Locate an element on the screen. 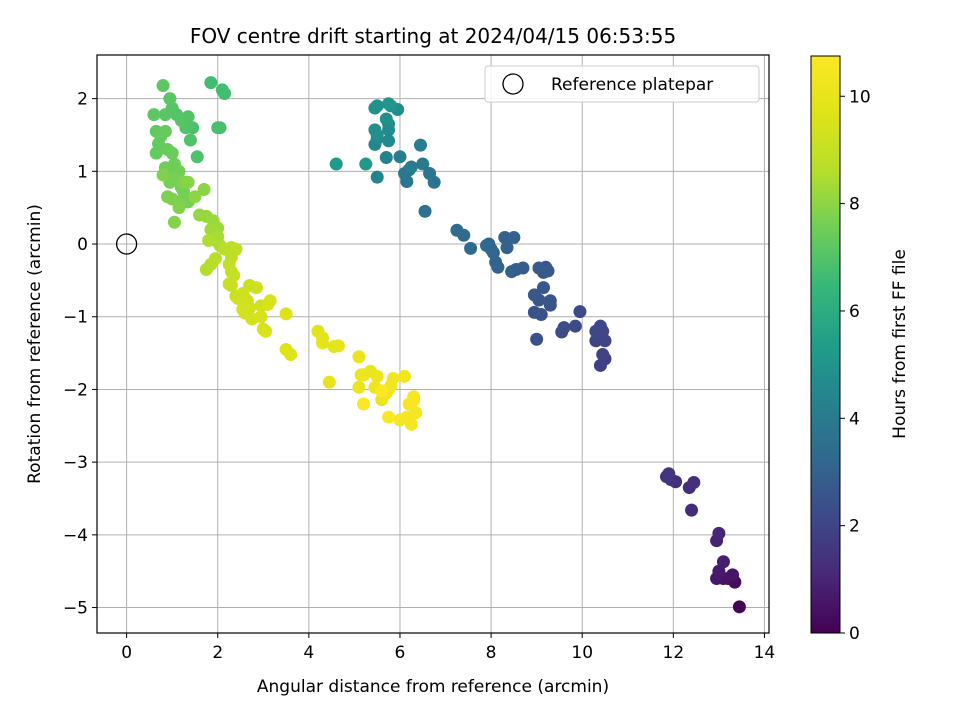 This screenshot has width=960, height=720. legend-box is located at coordinates (622, 84).